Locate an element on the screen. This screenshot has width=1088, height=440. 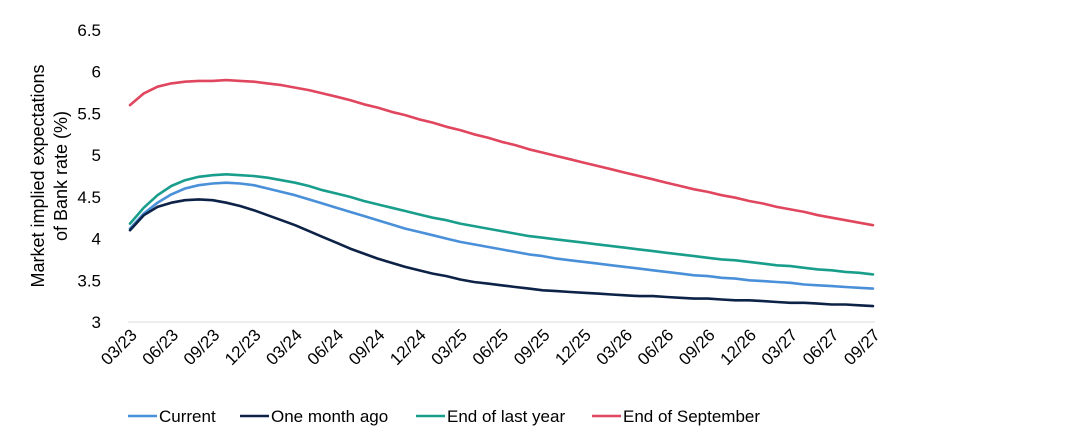
x-tick-label: 03/23 is located at coordinates (119, 347).